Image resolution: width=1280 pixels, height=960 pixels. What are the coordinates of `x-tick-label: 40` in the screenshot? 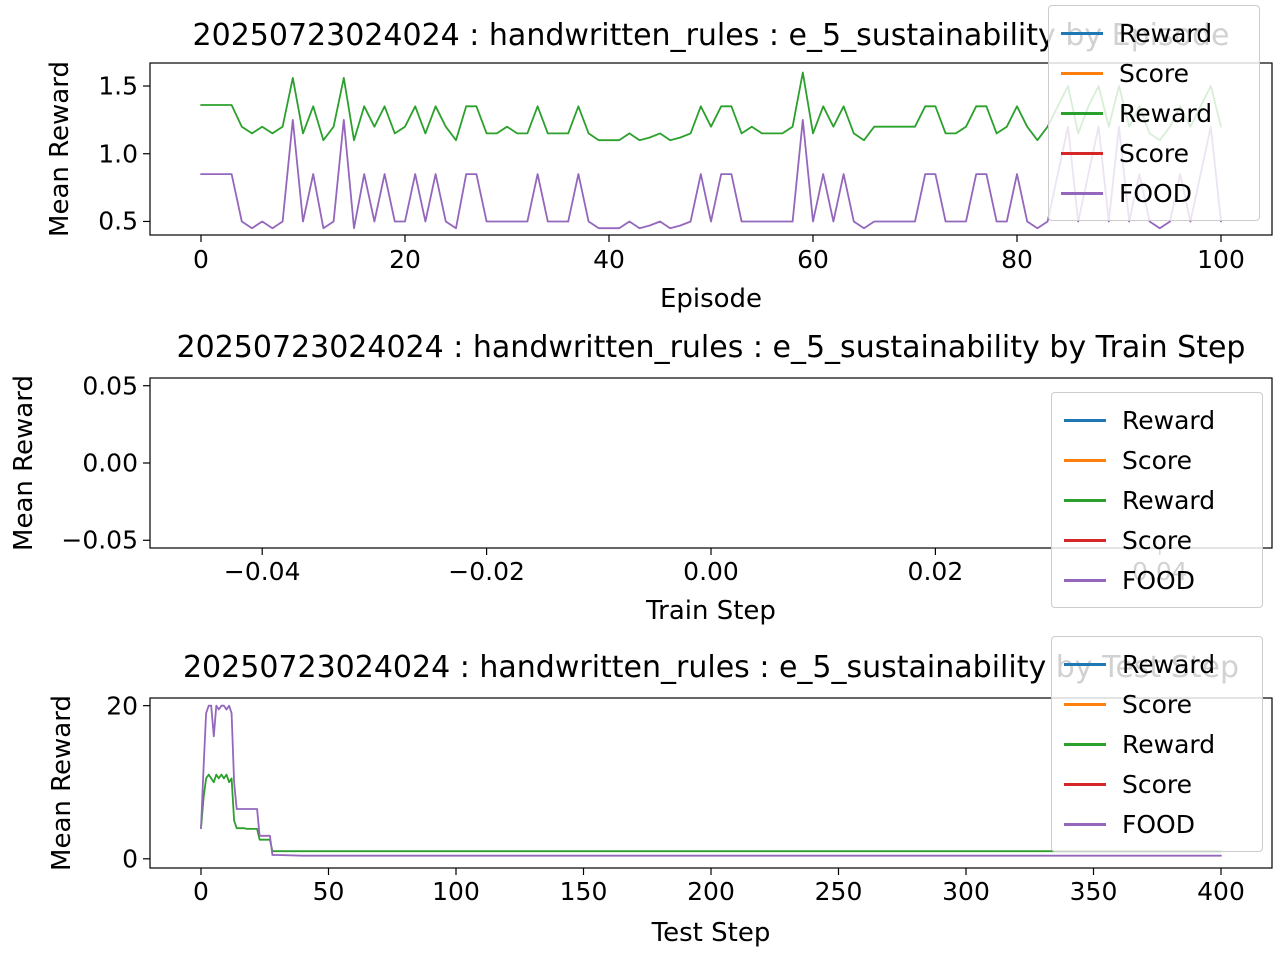 It's located at (609, 259).